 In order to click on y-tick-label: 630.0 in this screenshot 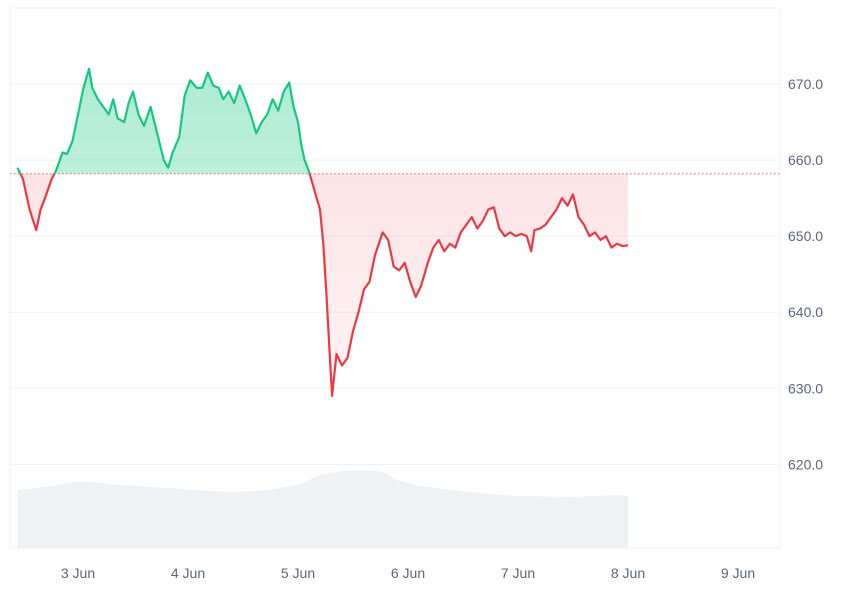, I will do `click(805, 388)`.